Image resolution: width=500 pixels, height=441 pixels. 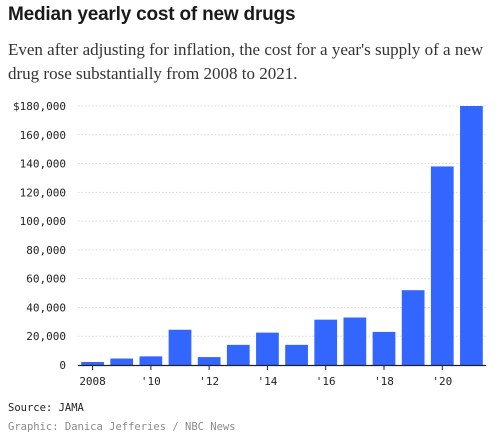 I want to click on x-tick-label: '14, so click(x=267, y=381).